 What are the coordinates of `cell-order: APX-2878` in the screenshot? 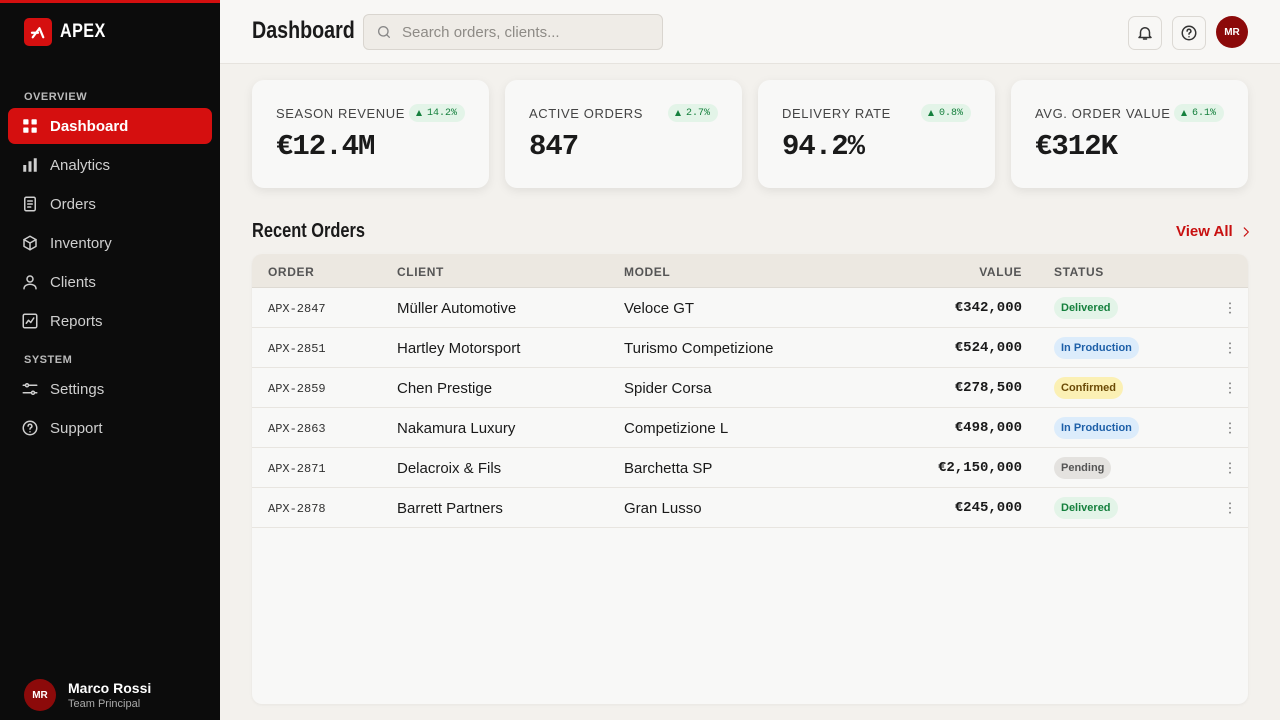 It's located at (297, 509).